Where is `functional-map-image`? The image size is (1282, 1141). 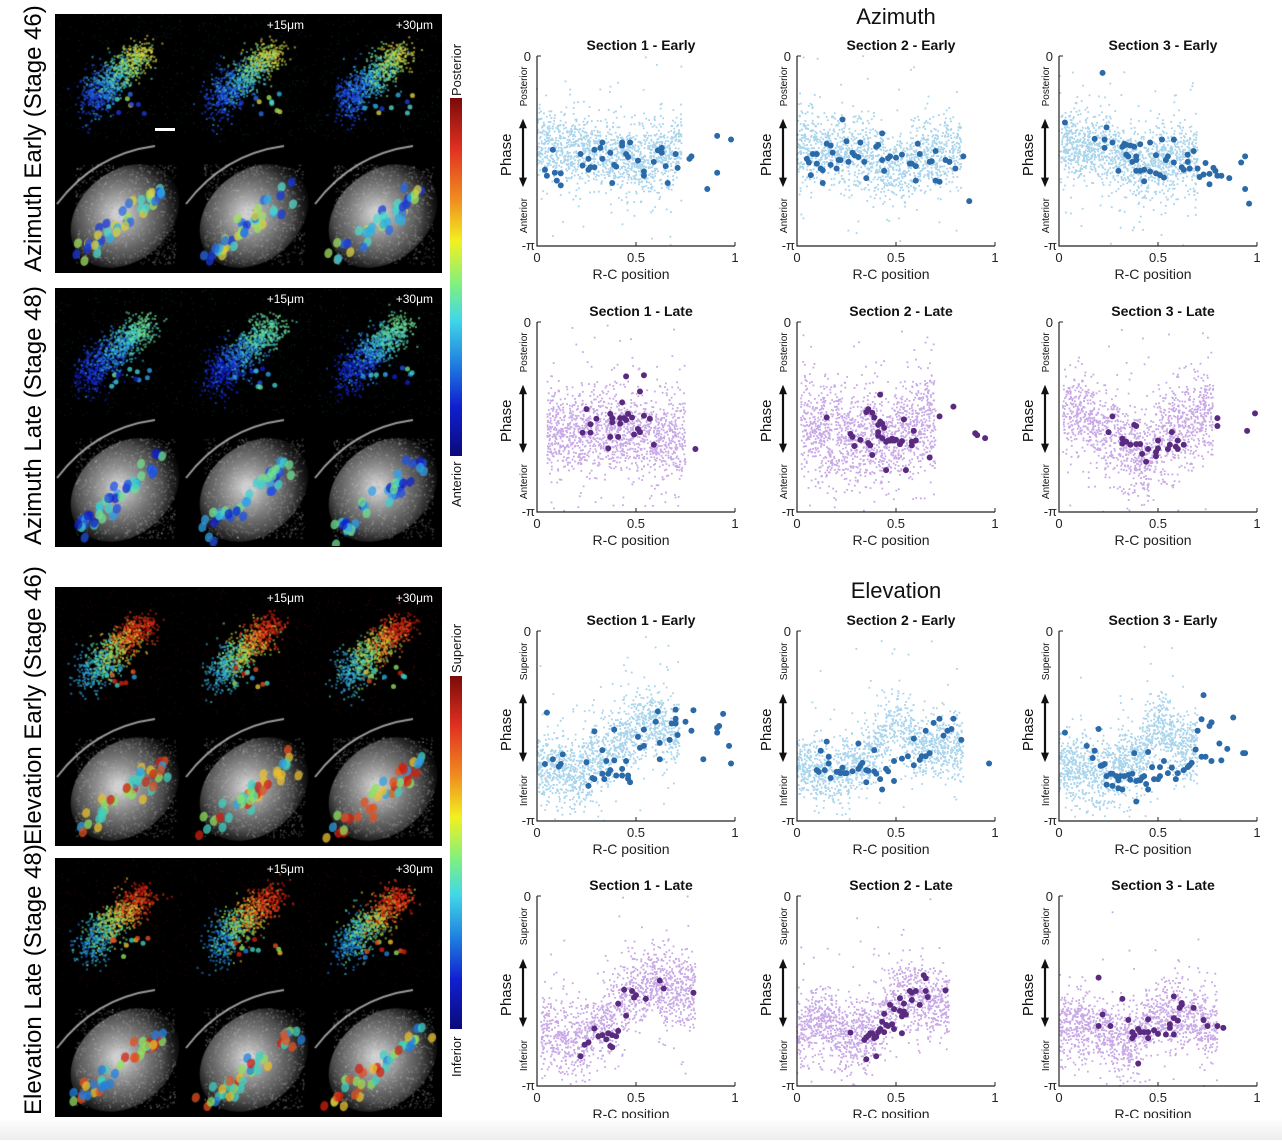 functional-map-image is located at coordinates (119, 78).